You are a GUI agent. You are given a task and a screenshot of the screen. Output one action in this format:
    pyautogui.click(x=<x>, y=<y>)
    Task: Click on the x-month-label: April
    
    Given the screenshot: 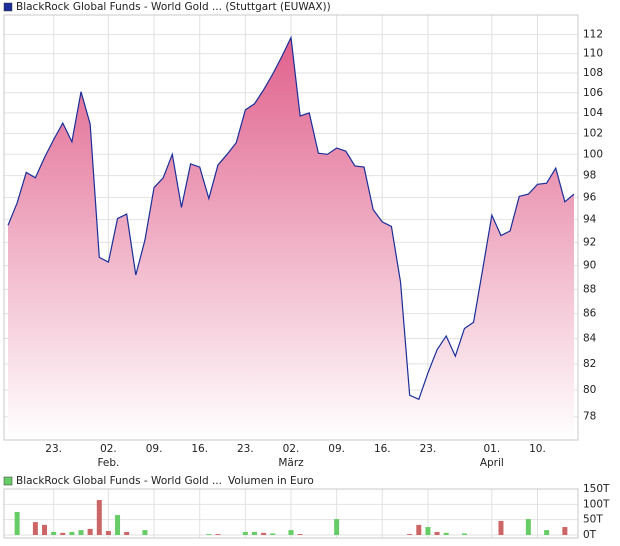 What is the action you would take?
    pyautogui.click(x=492, y=463)
    